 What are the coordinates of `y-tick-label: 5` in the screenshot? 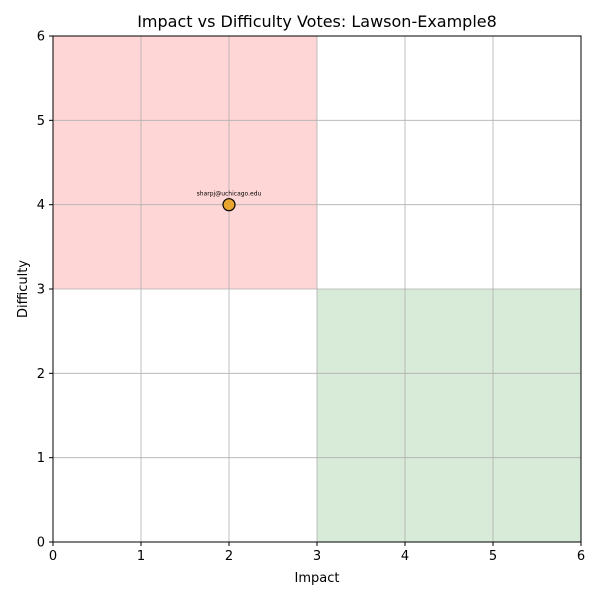 It's located at (41, 121).